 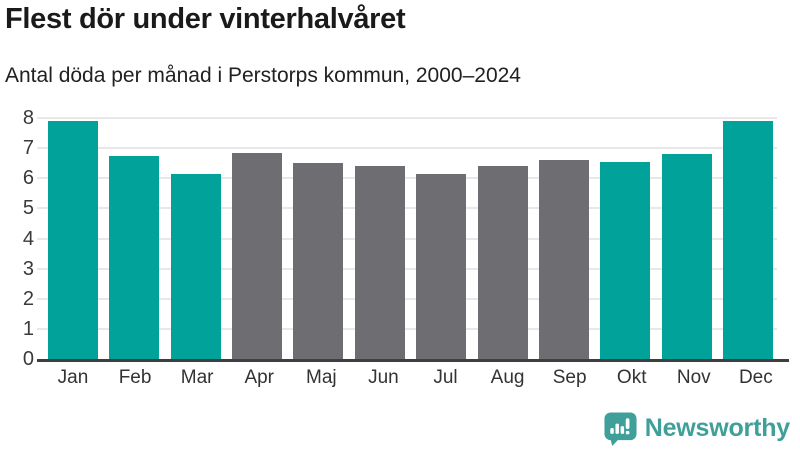 I want to click on y-tick-label-6: 6, so click(x=28, y=178).